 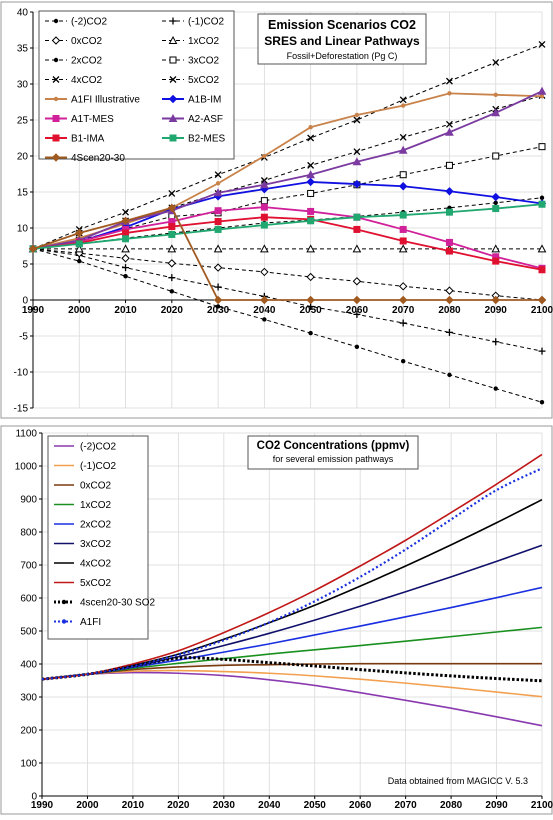 What do you see at coordinates (83, 486) in the screenshot?
I see `legend-entry: 0xCO2` at bounding box center [83, 486].